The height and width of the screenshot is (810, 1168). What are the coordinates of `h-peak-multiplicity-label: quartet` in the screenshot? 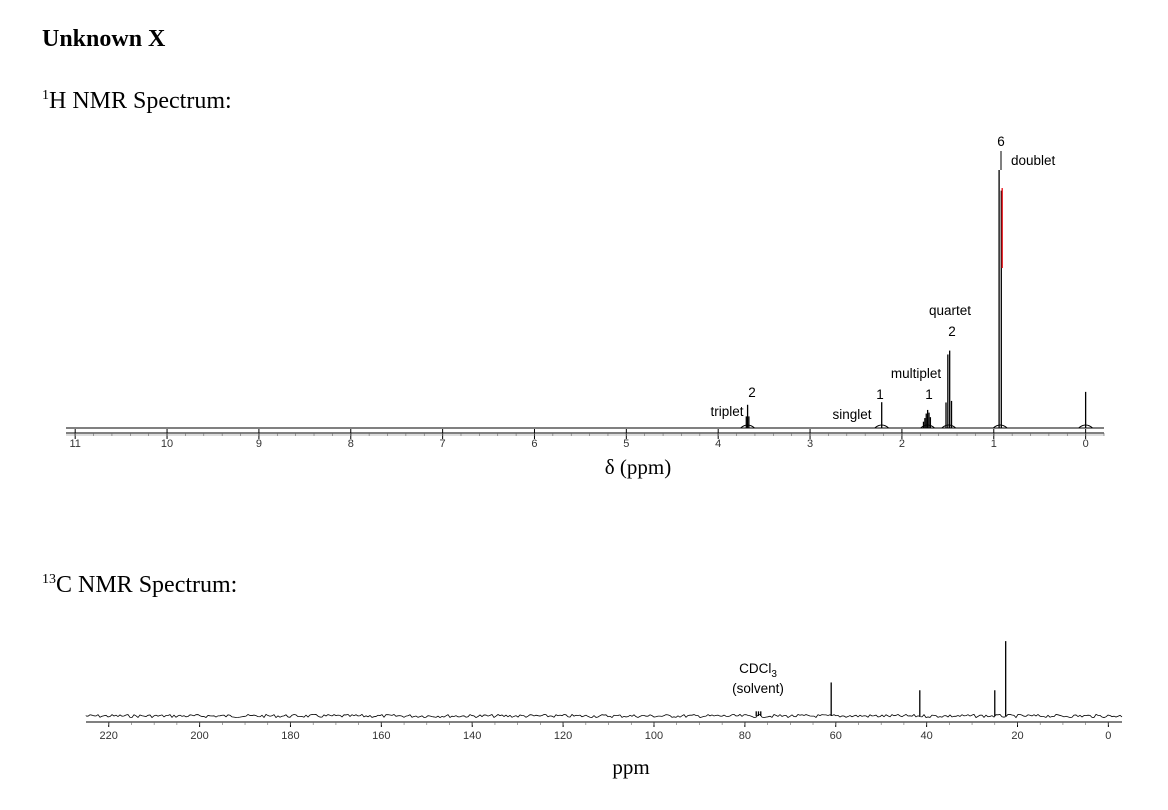 It's located at (950, 310).